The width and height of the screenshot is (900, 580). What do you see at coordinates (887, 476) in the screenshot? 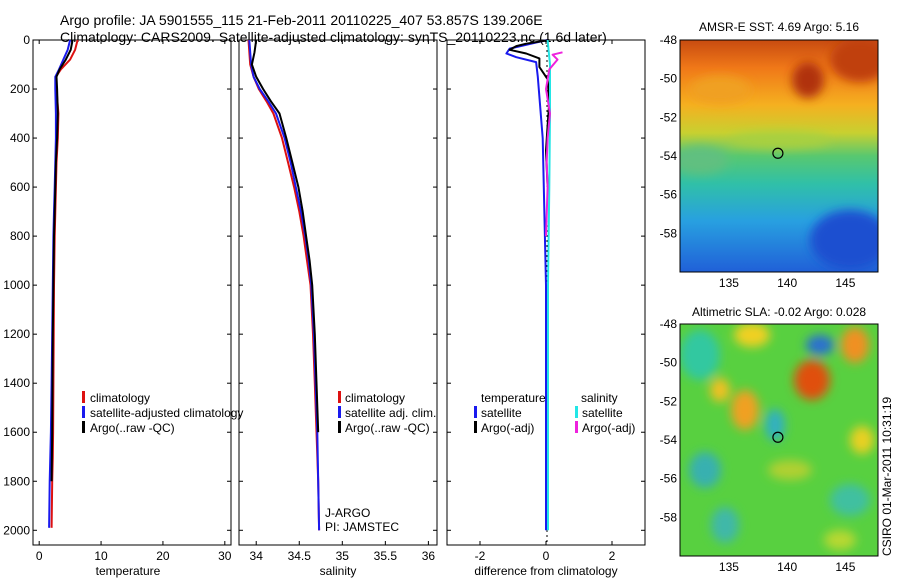
I see `side-credit: CSIRO 01-Mar-2011 10:31:19` at bounding box center [887, 476].